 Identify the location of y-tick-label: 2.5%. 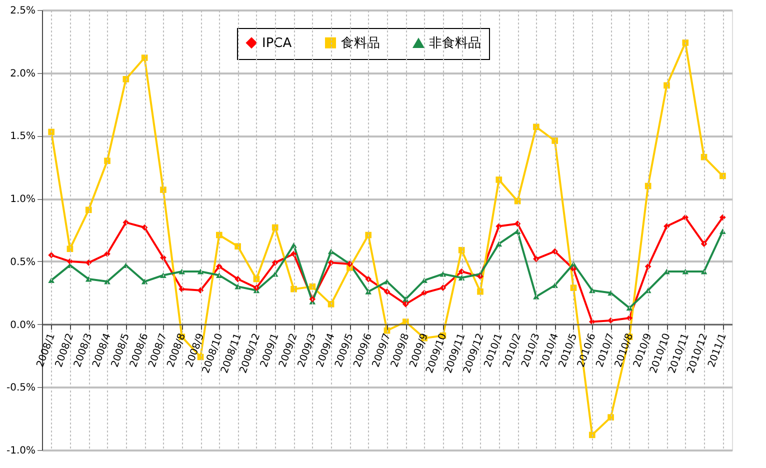
(23, 11).